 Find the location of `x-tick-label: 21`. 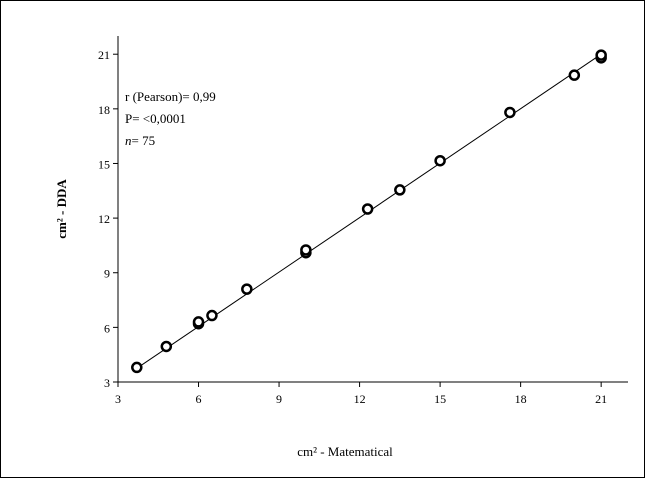

x-tick-label: 21 is located at coordinates (601, 399).